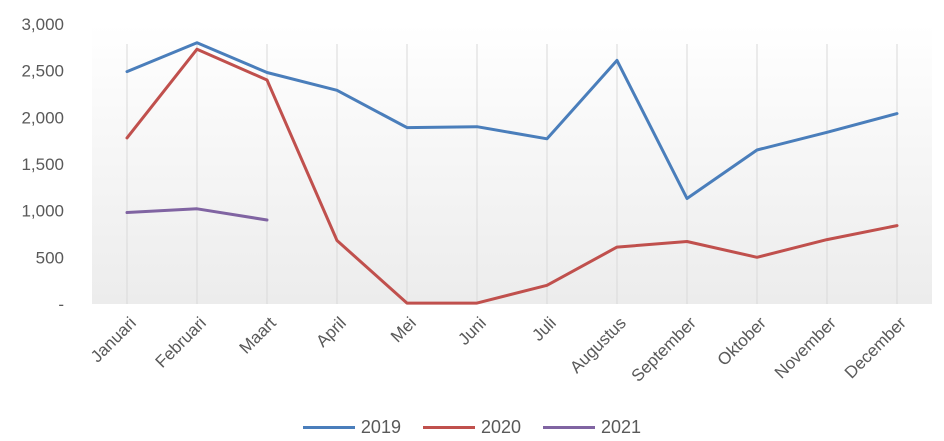 This screenshot has width=944, height=441. Describe the element at coordinates (330, 331) in the screenshot. I see `x-tick-label: April` at that location.